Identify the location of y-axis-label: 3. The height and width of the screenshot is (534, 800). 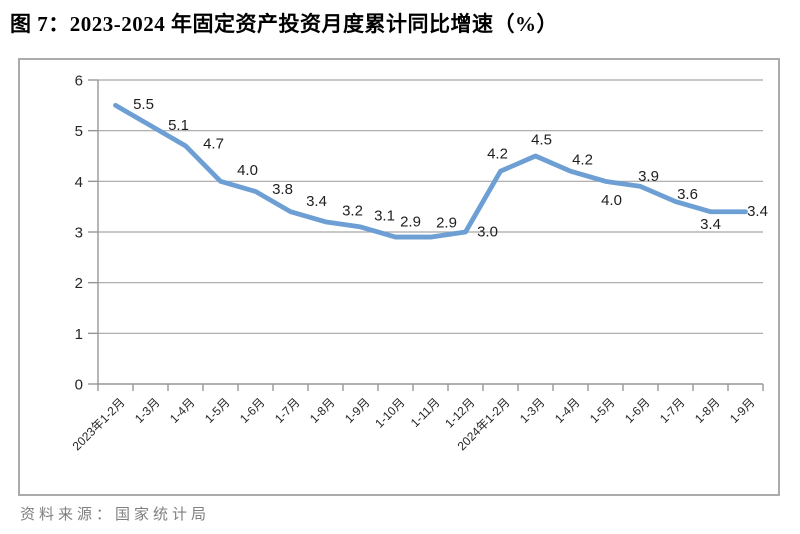
(79, 233).